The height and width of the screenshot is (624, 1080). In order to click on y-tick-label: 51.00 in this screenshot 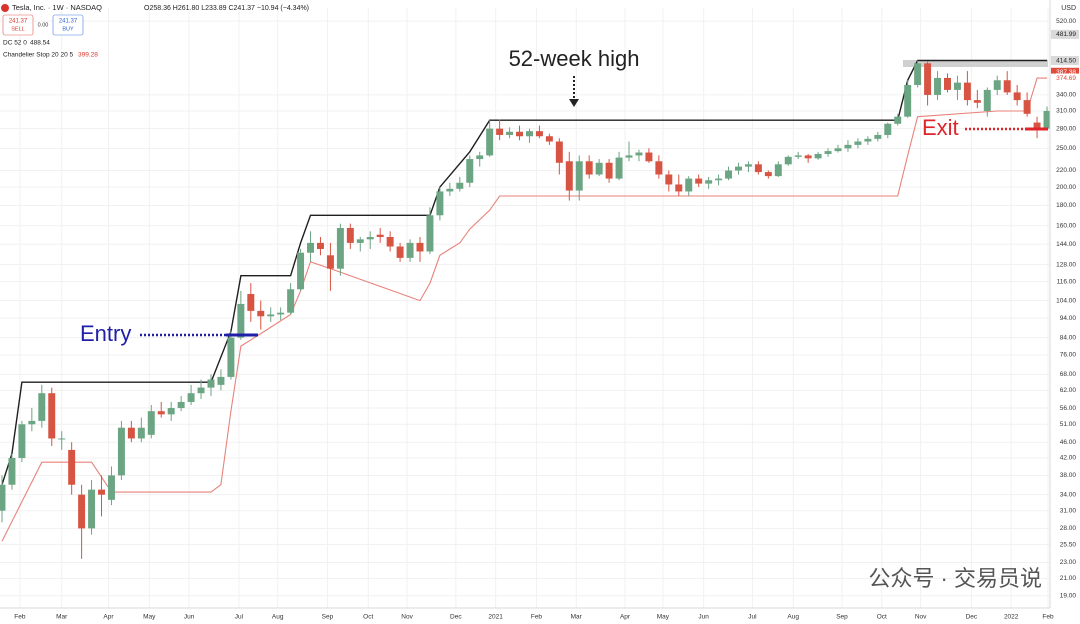, I will do `click(1068, 424)`.